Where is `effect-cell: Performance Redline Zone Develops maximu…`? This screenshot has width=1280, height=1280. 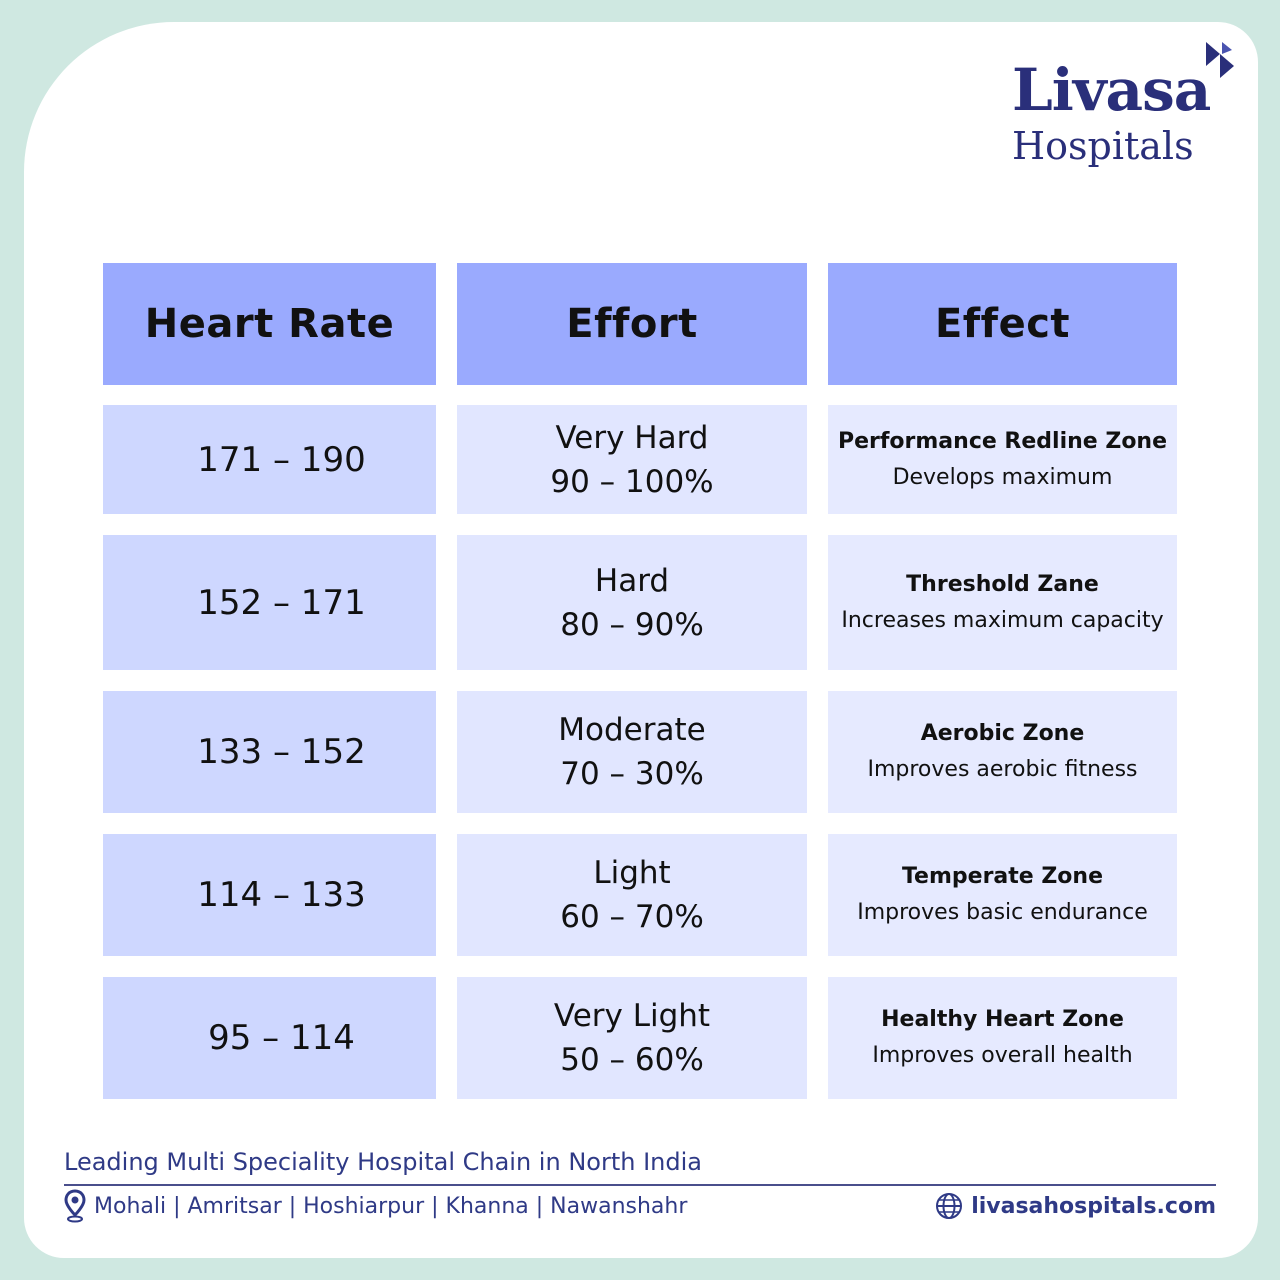
effect-cell: Performance Redline Zone Develops maximu… is located at coordinates (1002, 459).